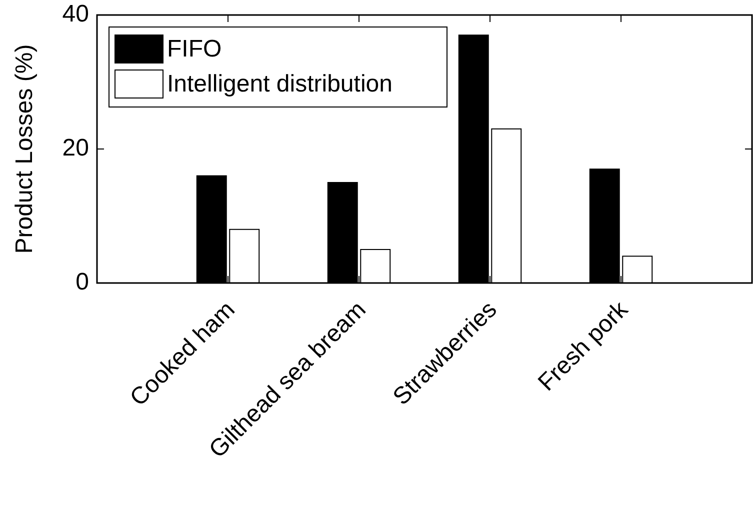  I want to click on y-tick-label: 0, so click(82, 282).